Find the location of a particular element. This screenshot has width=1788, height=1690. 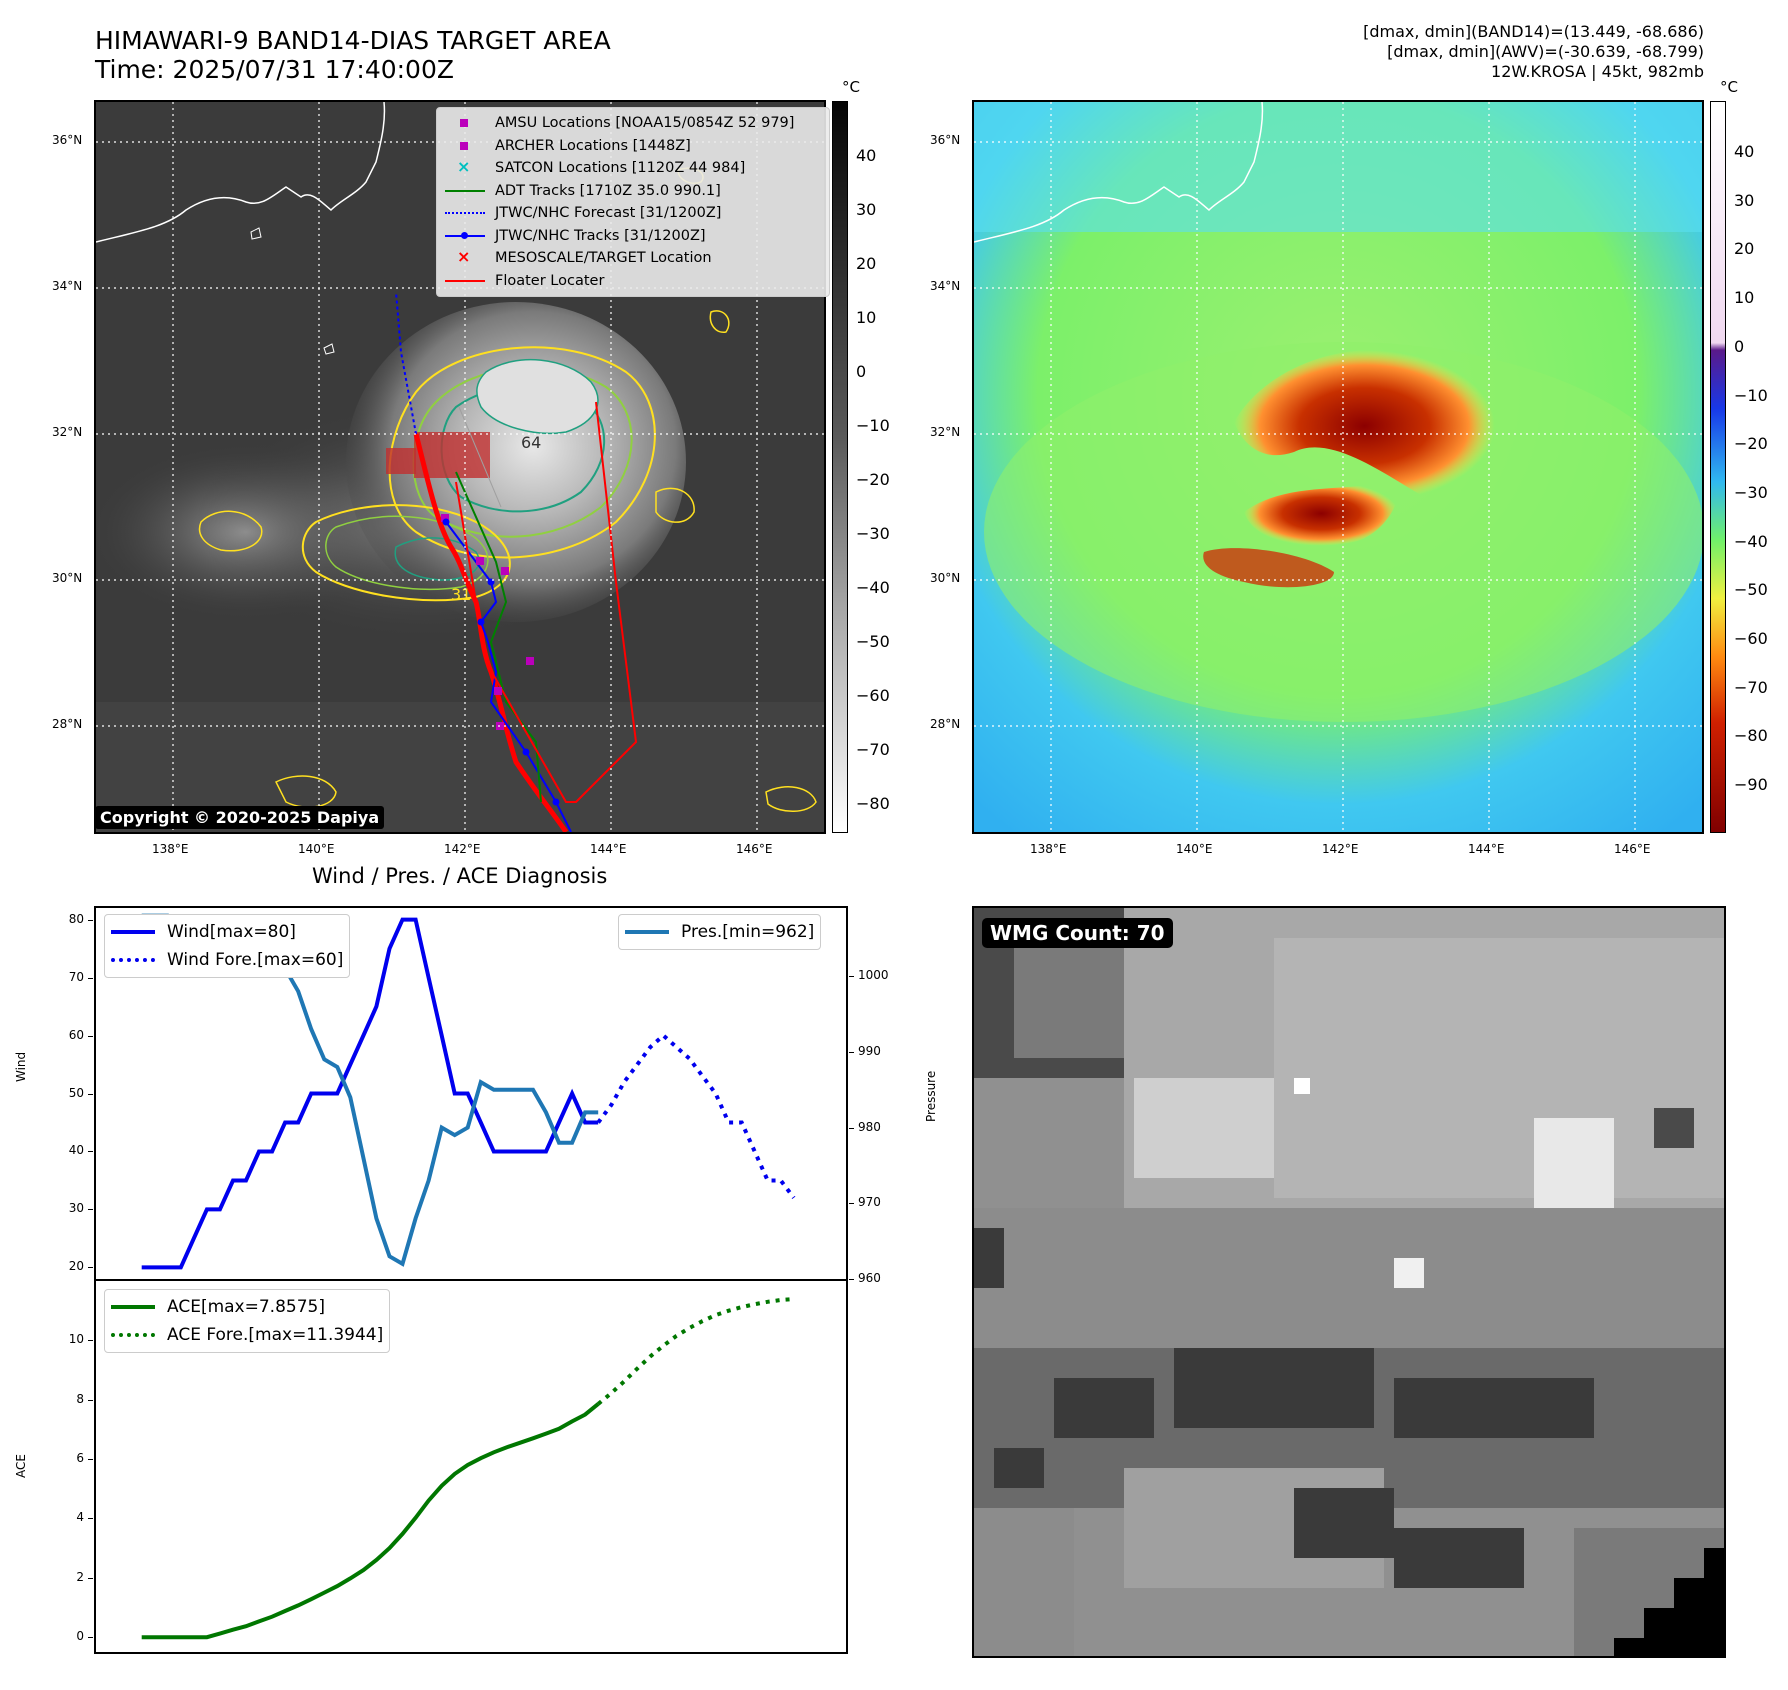

ir-colorbar-tick: 10 is located at coordinates (866, 317).